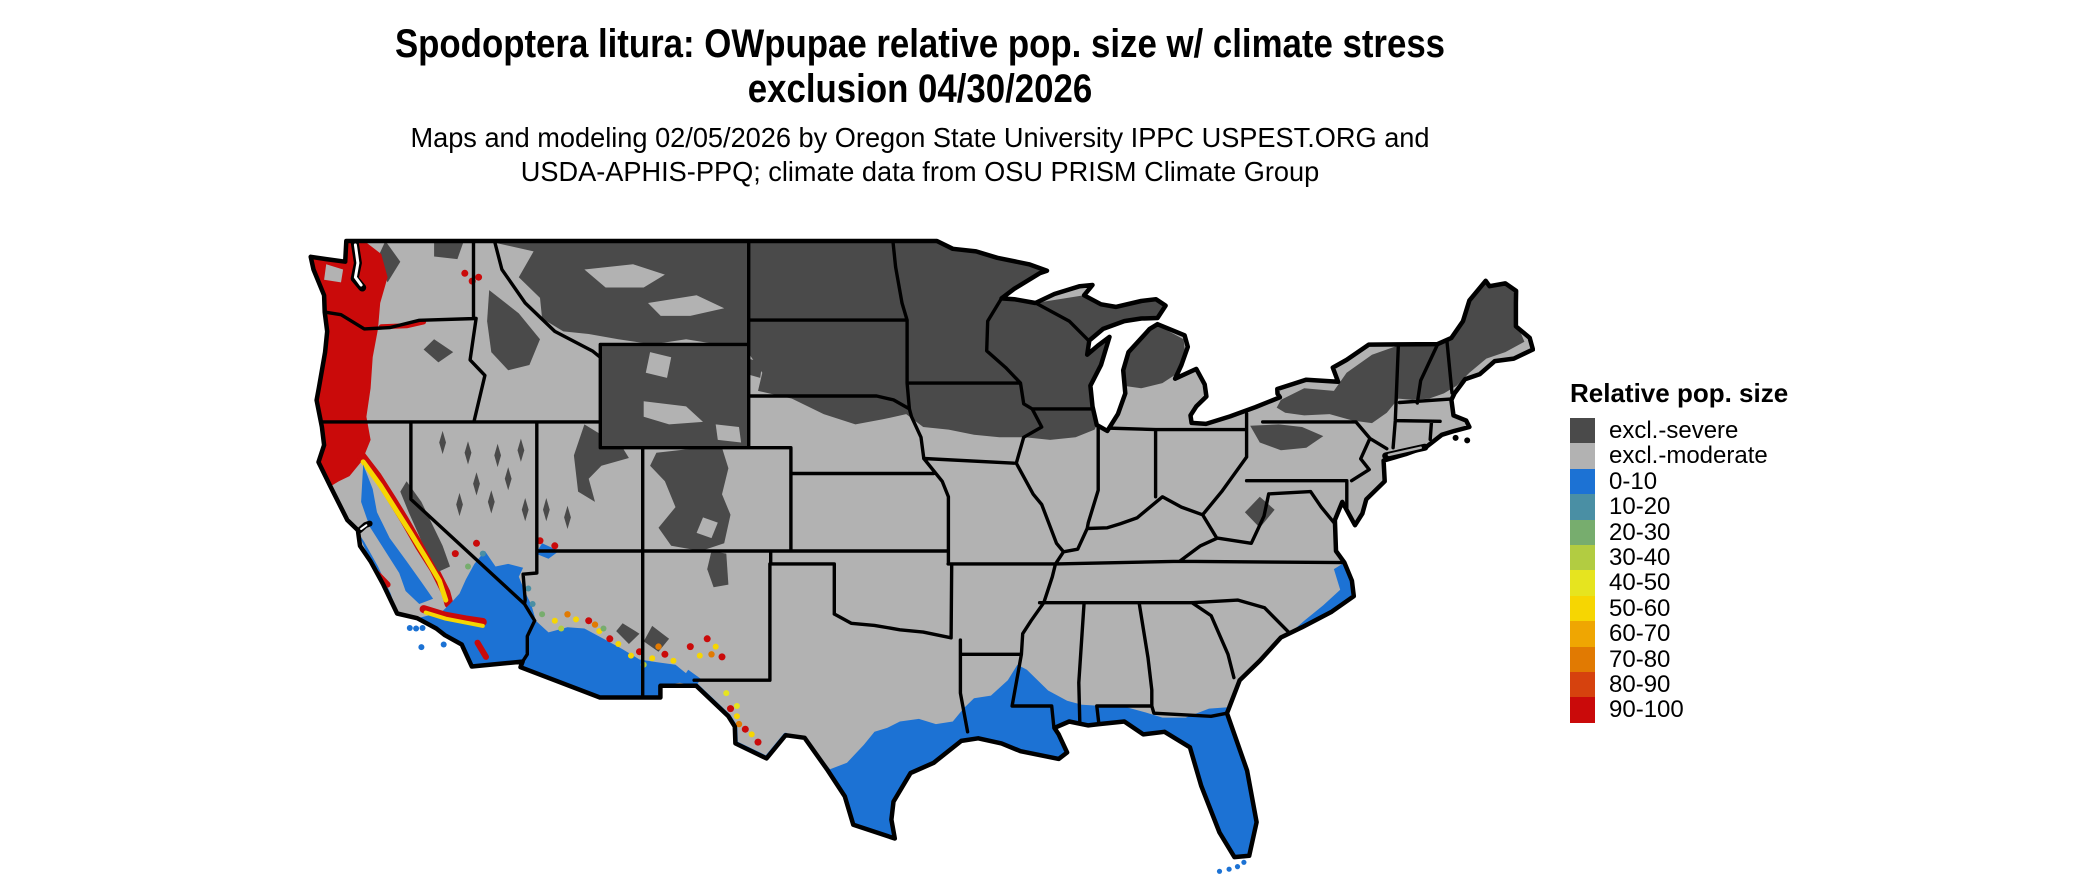 The width and height of the screenshot is (2100, 892). Describe the element at coordinates (1679, 583) in the screenshot. I see `legend-item: 40-50` at that location.